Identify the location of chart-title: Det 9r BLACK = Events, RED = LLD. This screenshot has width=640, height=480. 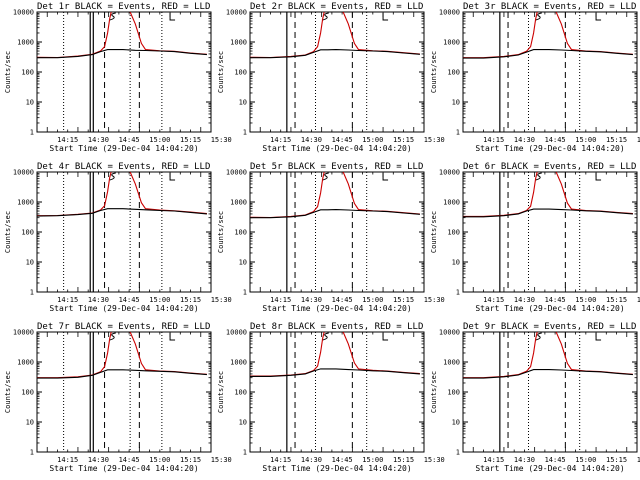
(549, 327).